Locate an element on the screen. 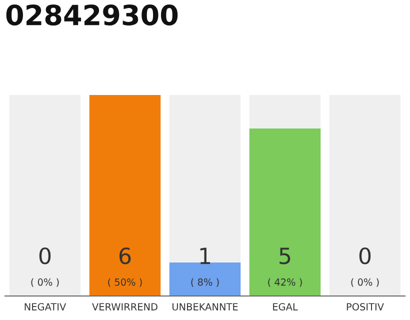 This screenshot has height=320, width=410. chart-title: 028429300 is located at coordinates (92, 15).